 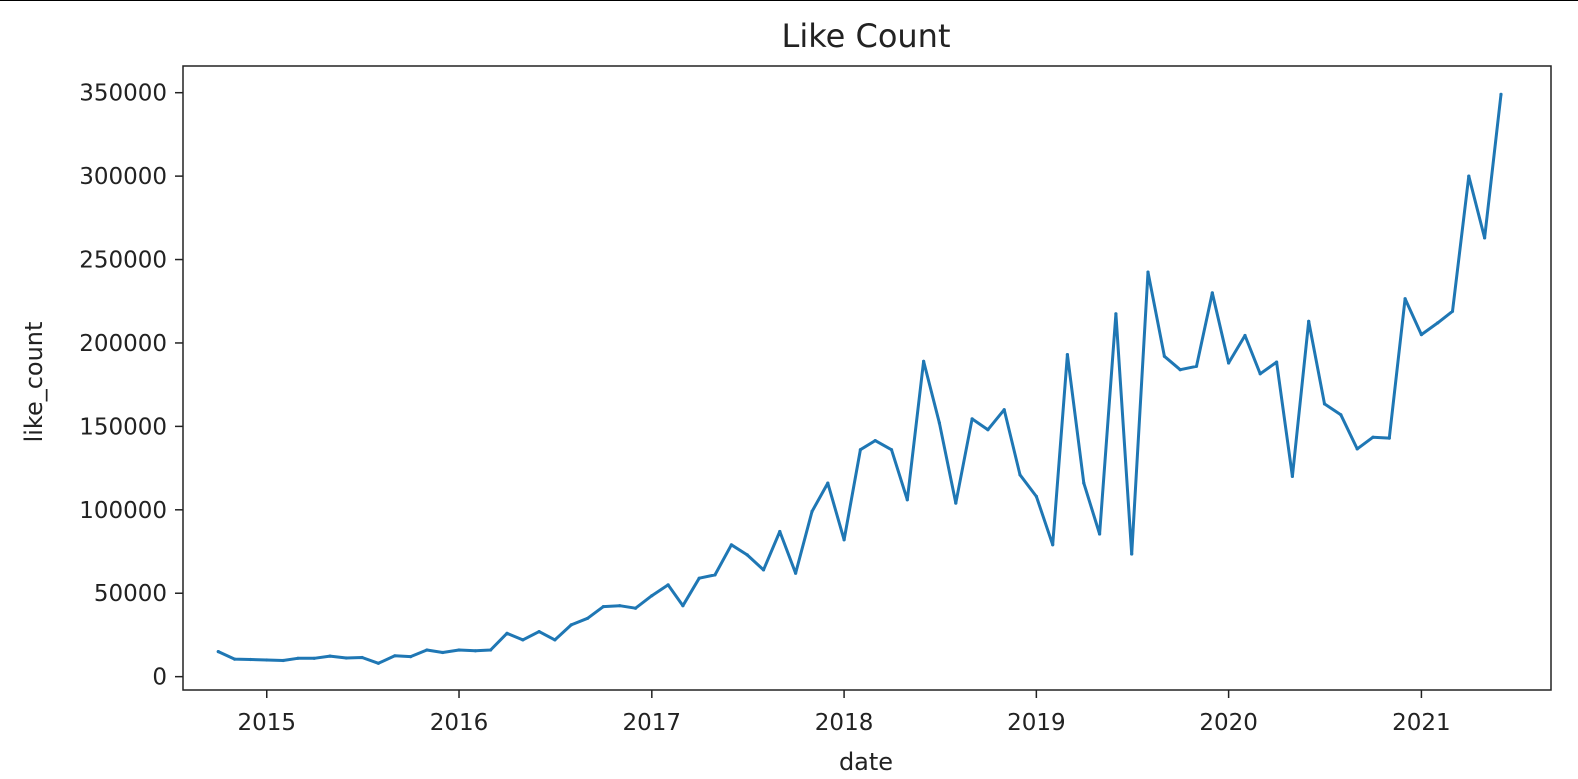 I want to click on x-tick-label: 2016, so click(x=459, y=723).